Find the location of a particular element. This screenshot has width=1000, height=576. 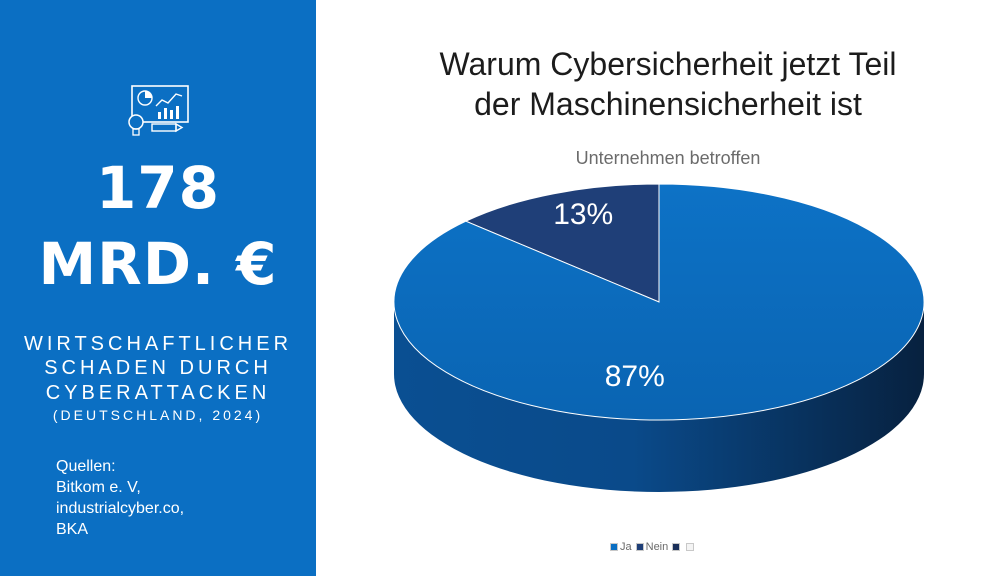

caption-note: (DEUTSCHLAND, 2024) is located at coordinates (158, 415).